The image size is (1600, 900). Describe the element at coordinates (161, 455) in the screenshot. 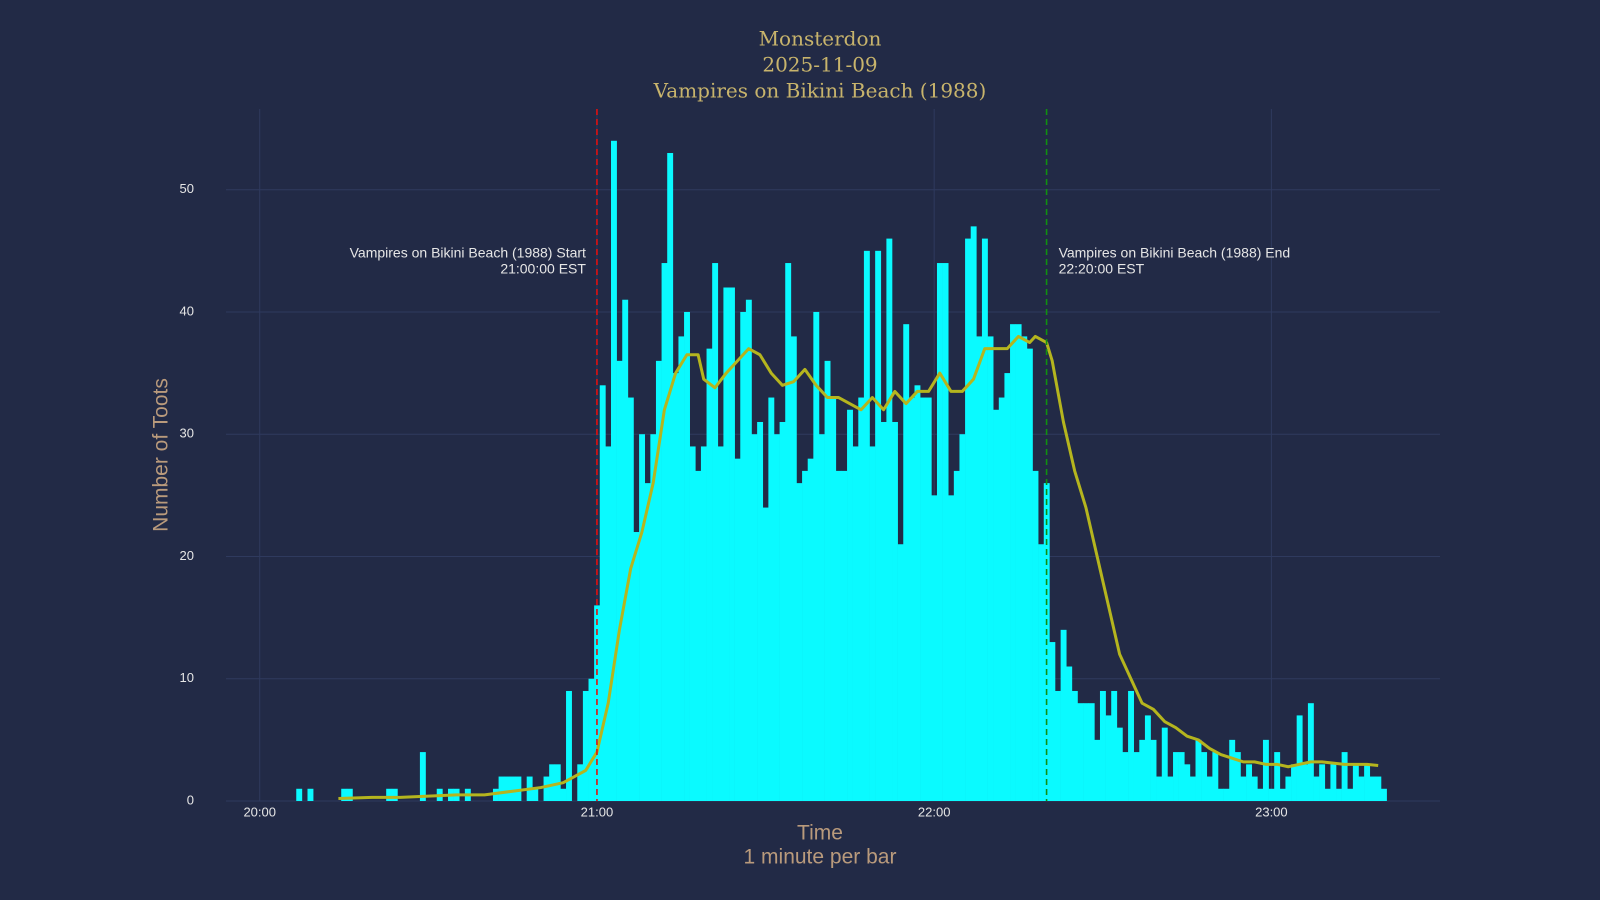

I see `y-axis-title: Number of Toots` at that location.